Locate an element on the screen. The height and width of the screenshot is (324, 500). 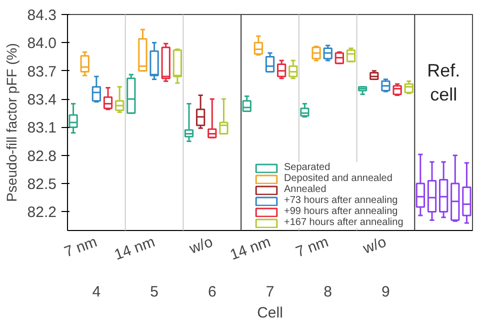
text: 4 is located at coordinates (96, 292).